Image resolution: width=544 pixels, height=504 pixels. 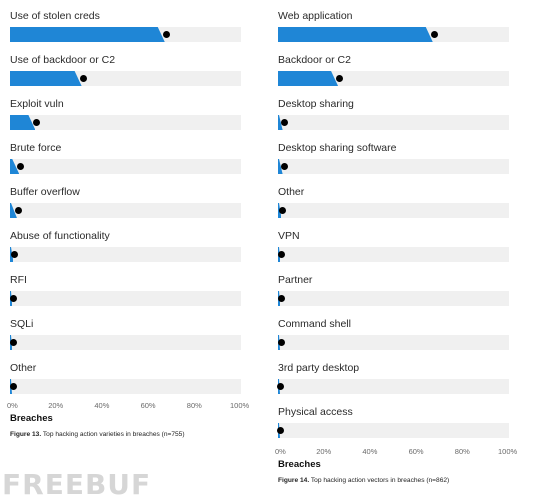 I want to click on figure-caption-label: Figure 14., so click(x=294, y=480).